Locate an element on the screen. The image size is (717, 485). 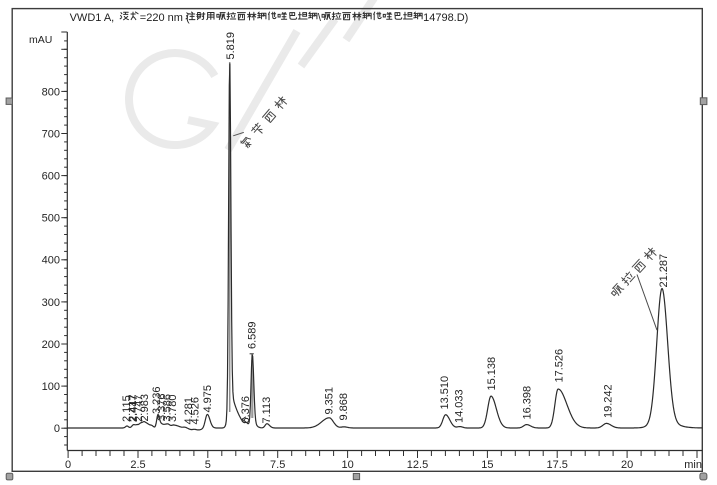
svg-text: 100 is located at coordinates (51, 387).